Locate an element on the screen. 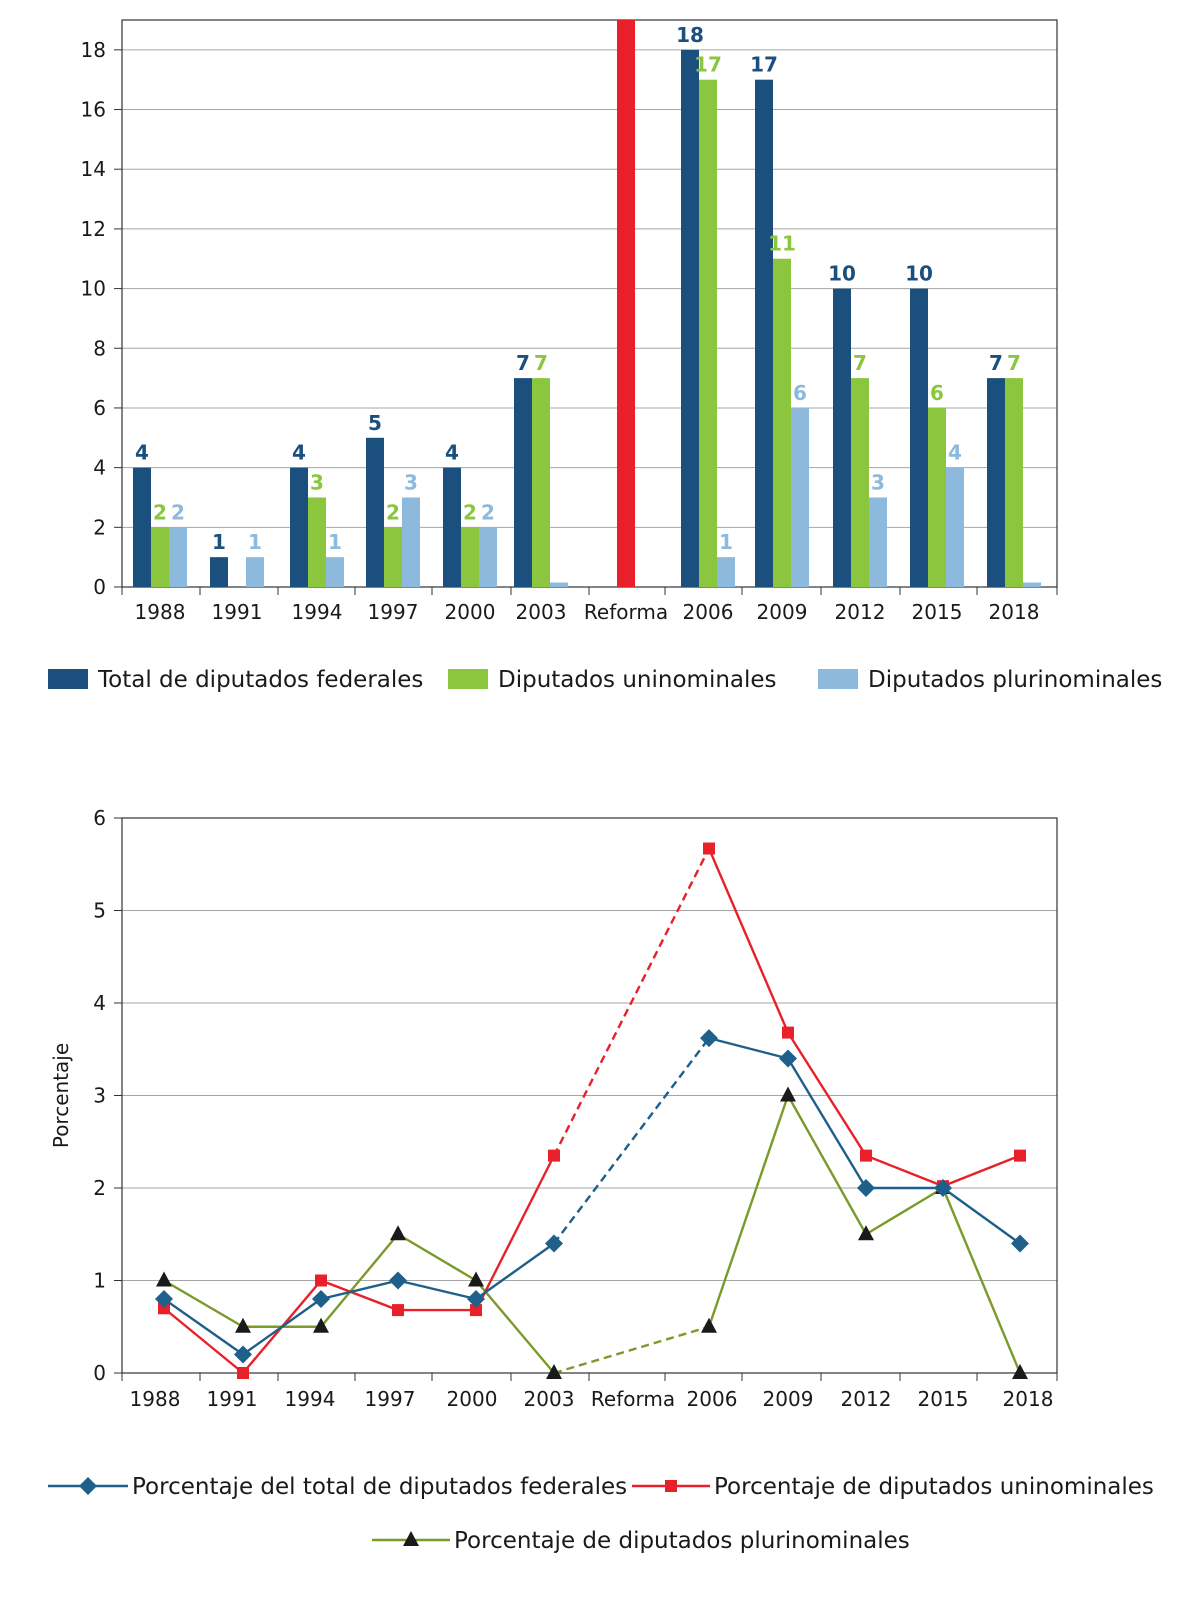  y-tick-label: 1 is located at coordinates (99, 1281).